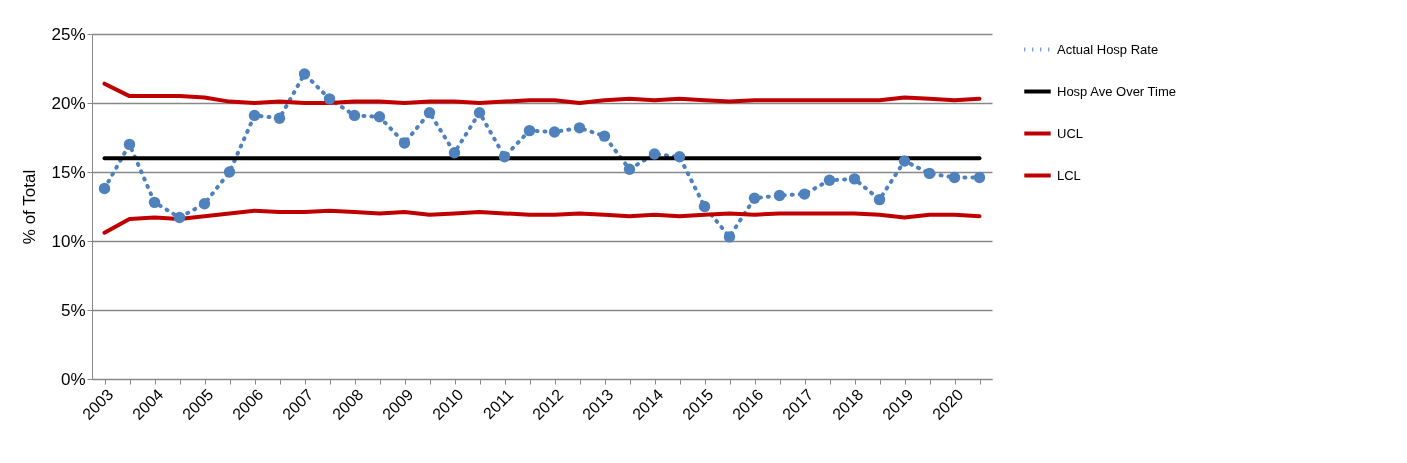 Image resolution: width=1407 pixels, height=463 pixels. Describe the element at coordinates (1108, 49) in the screenshot. I see `legend-label: Actual Hosp Rate` at that location.